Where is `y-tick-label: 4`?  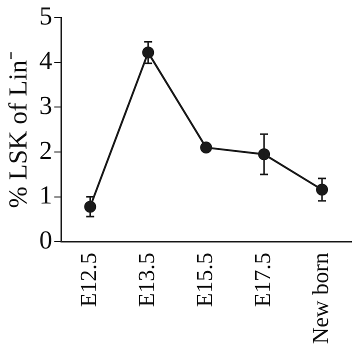
y-tick-label: 4 is located at coordinates (45, 61).